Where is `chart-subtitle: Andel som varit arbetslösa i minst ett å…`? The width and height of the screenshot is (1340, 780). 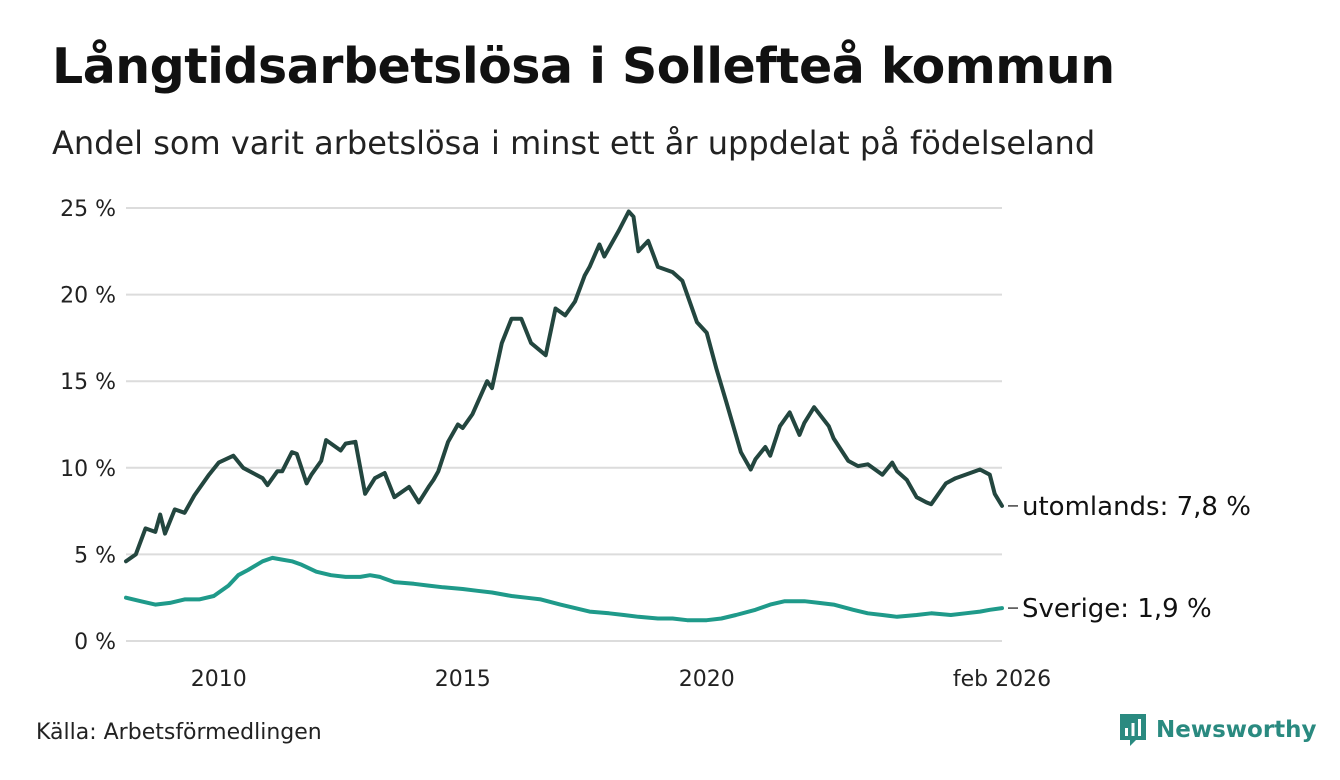 chart-subtitle: Andel som varit arbetslösa i minst ett å… is located at coordinates (574, 143).